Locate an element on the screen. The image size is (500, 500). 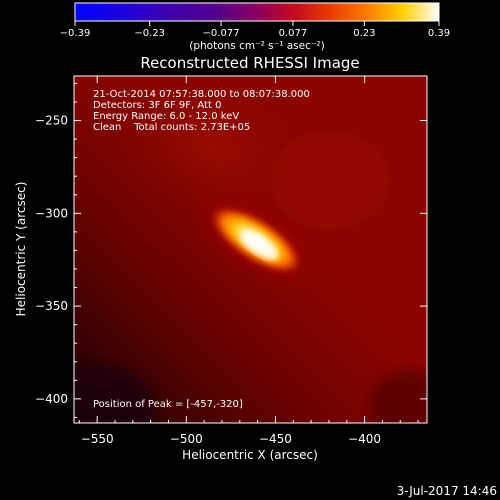
colorbar-ticks: −0.39 −0.23 −0.077 0.077 0.23 0.39 is located at coordinates (255, 30).